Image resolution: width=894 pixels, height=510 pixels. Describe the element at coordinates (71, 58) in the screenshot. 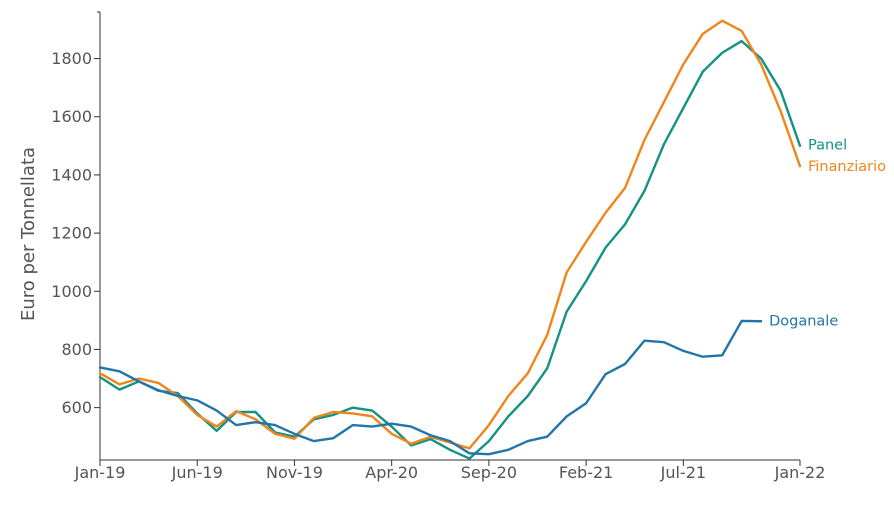

I see `y-tick-label: 1800` at that location.